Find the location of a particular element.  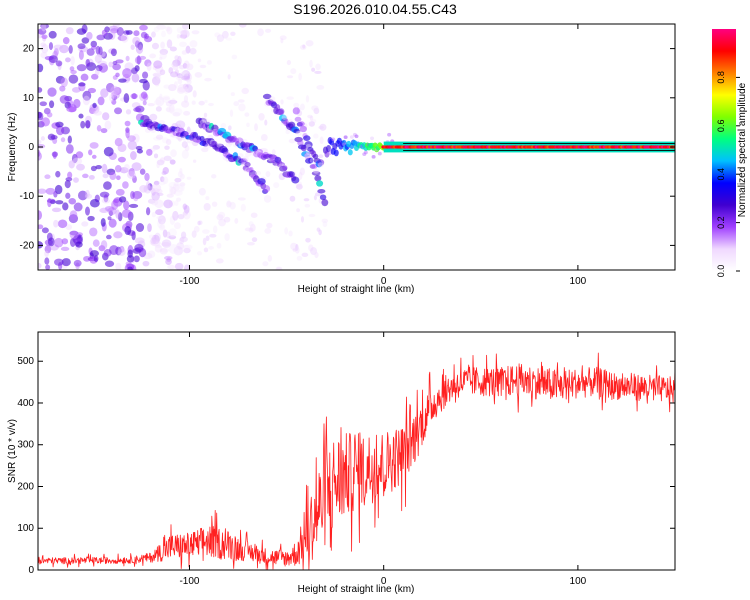

colorbar-tick-label: 0.0 is located at coordinates (721, 271).